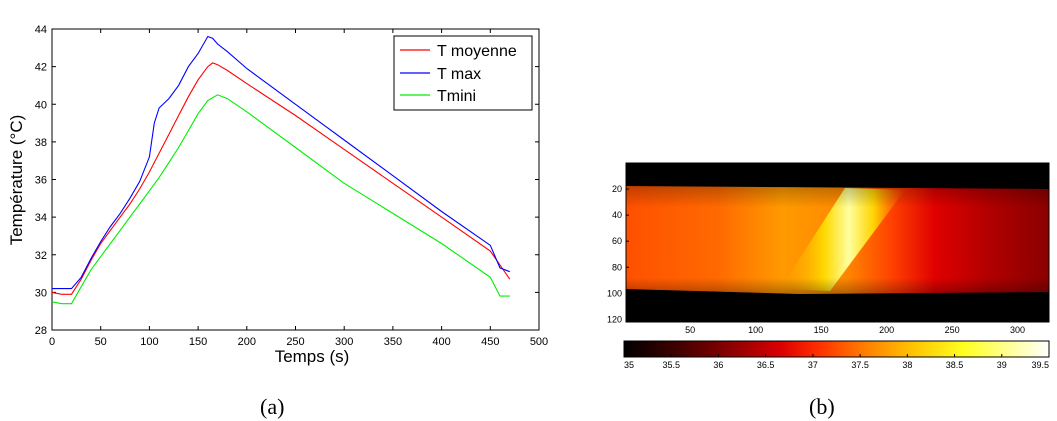  Describe the element at coordinates (813, 365) in the screenshot. I see `colorbar-tick-label: 37` at that location.